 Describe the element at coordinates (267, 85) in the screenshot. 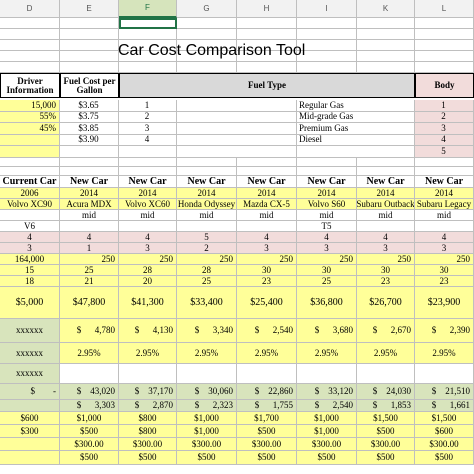

I see `input-header: Fuel Type` at that location.